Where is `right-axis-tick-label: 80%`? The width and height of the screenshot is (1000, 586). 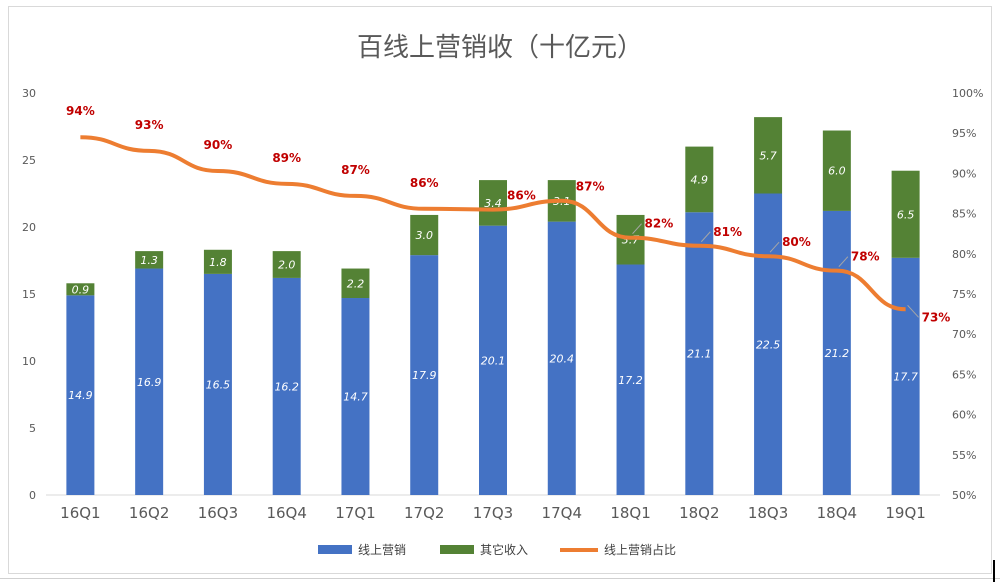
right-axis-tick-label: 80% is located at coordinates (964, 254).